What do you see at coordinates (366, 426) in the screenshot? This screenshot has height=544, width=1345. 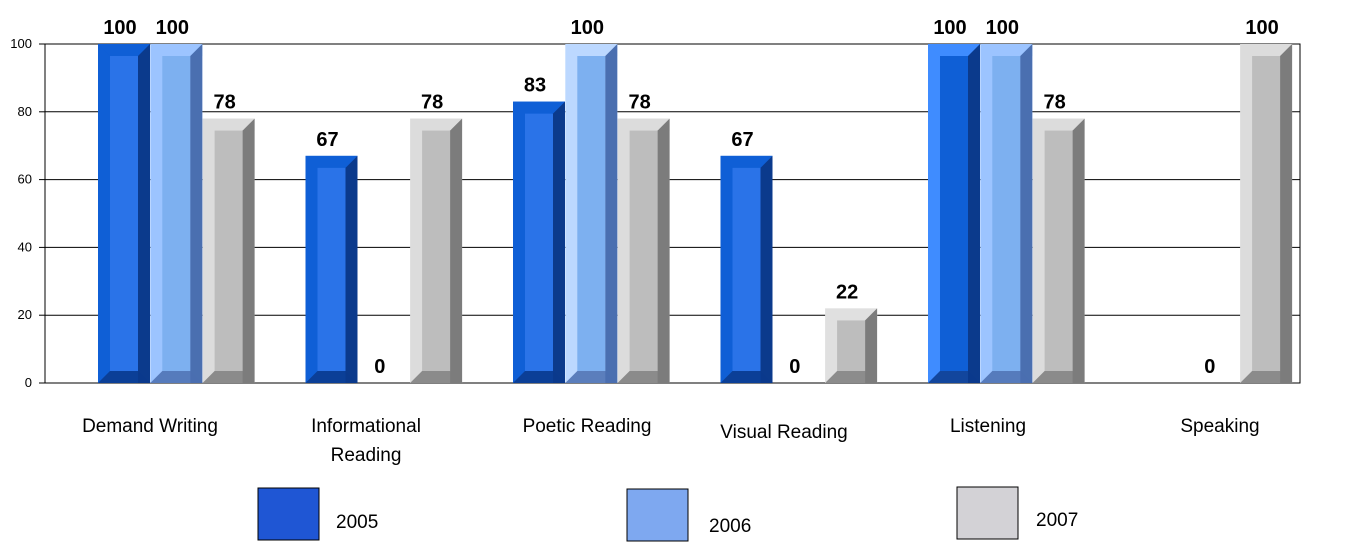 I see `category-label: Informational` at bounding box center [366, 426].